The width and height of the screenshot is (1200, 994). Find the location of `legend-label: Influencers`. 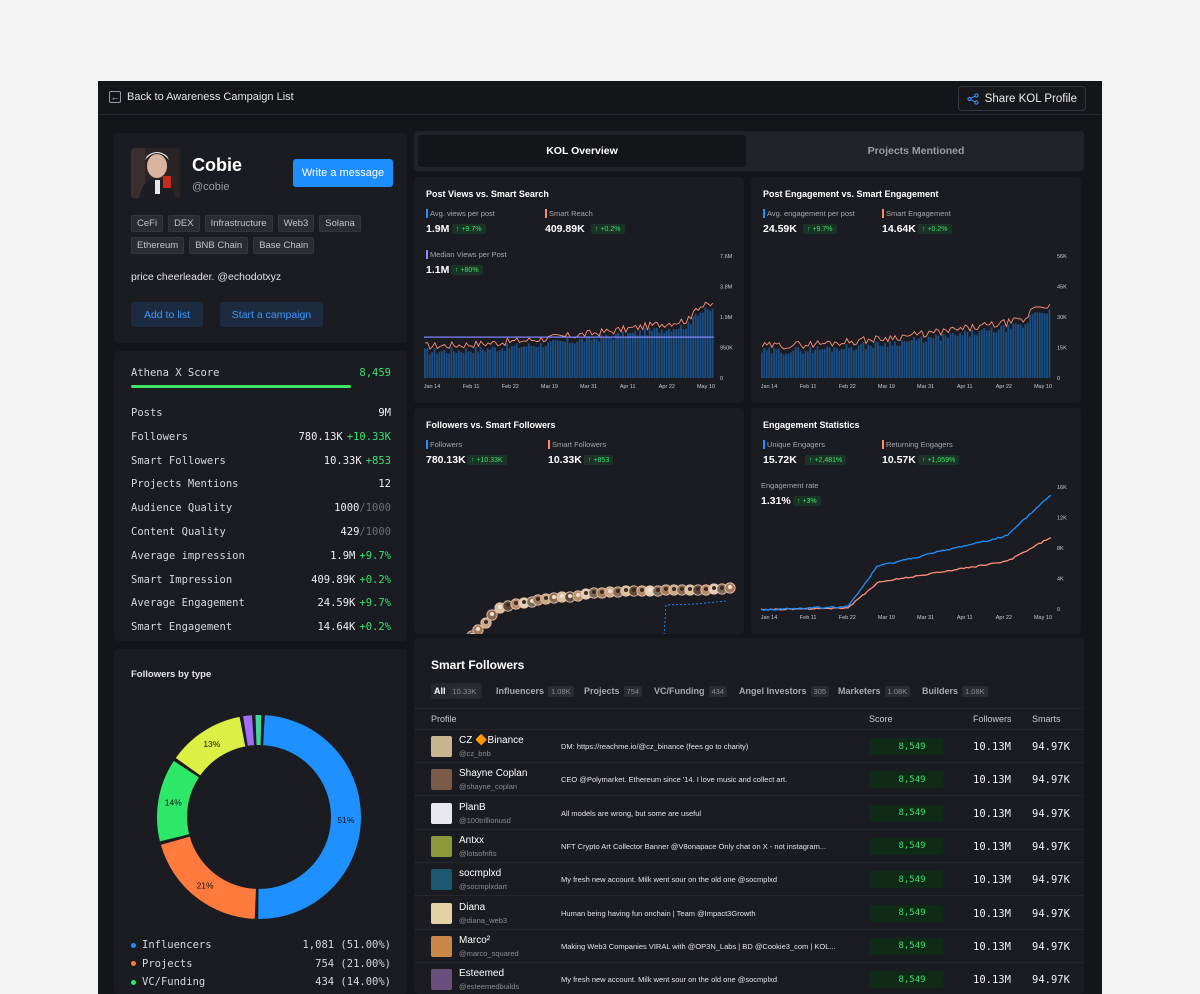

legend-label: Influencers is located at coordinates (171, 945).